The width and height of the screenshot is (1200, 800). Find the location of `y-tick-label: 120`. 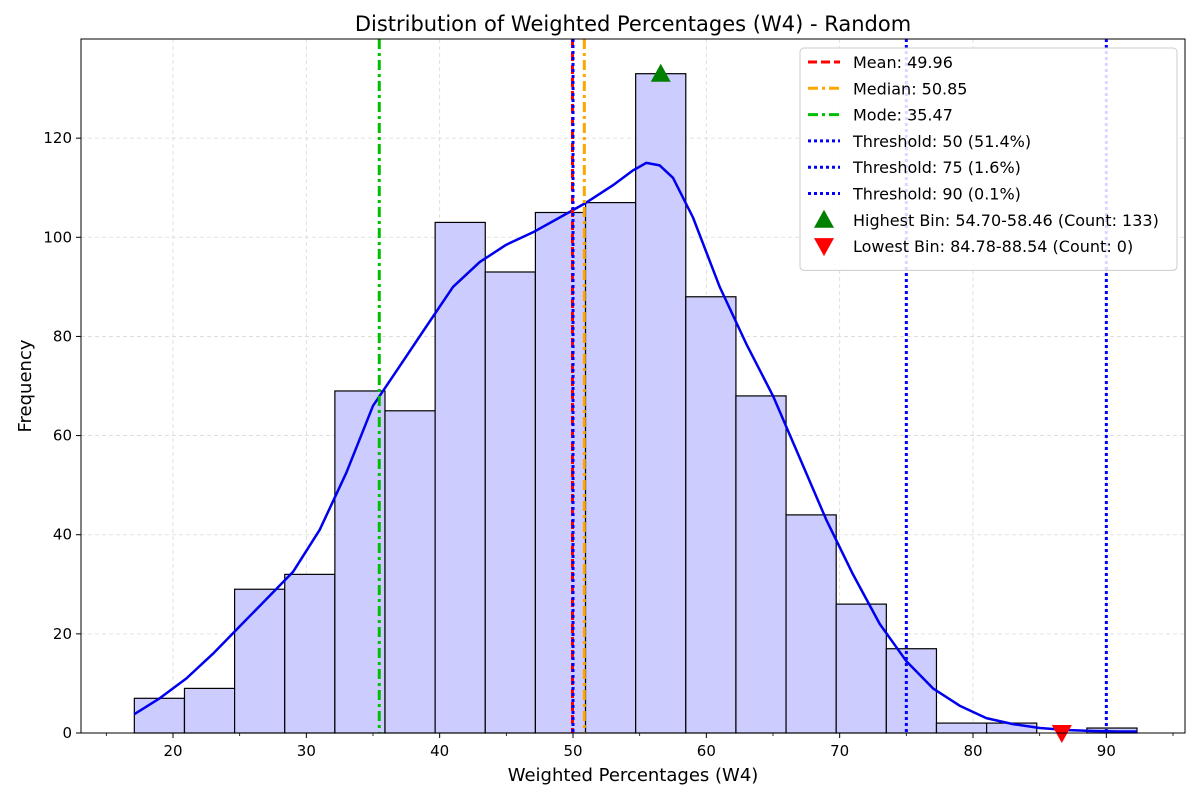

y-tick-label: 120 is located at coordinates (57, 138).